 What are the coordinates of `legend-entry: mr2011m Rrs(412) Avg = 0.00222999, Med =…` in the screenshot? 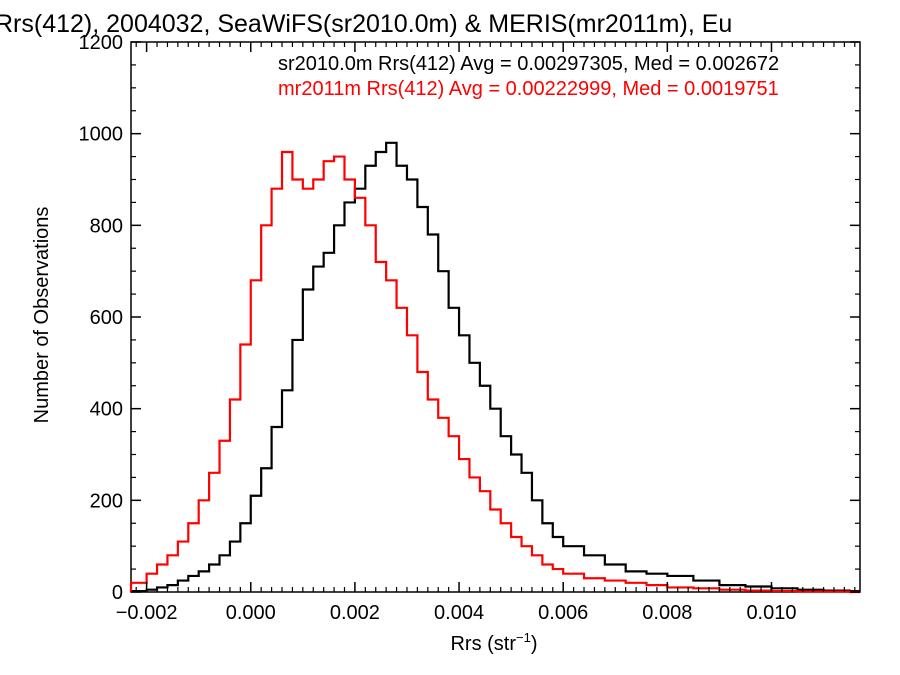 It's located at (528, 89).